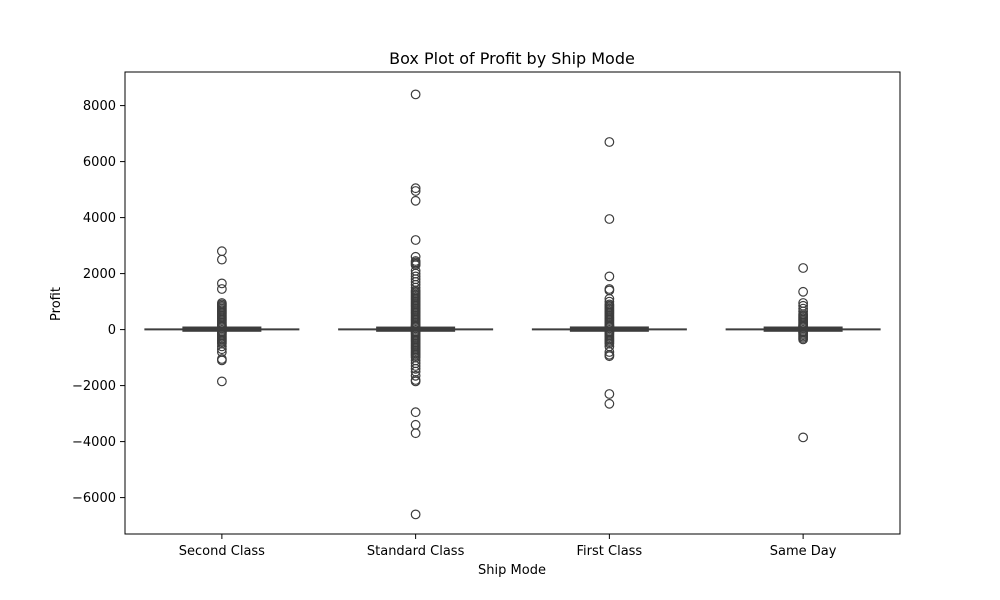  I want to click on y-tick-label: −4000, so click(94, 442).